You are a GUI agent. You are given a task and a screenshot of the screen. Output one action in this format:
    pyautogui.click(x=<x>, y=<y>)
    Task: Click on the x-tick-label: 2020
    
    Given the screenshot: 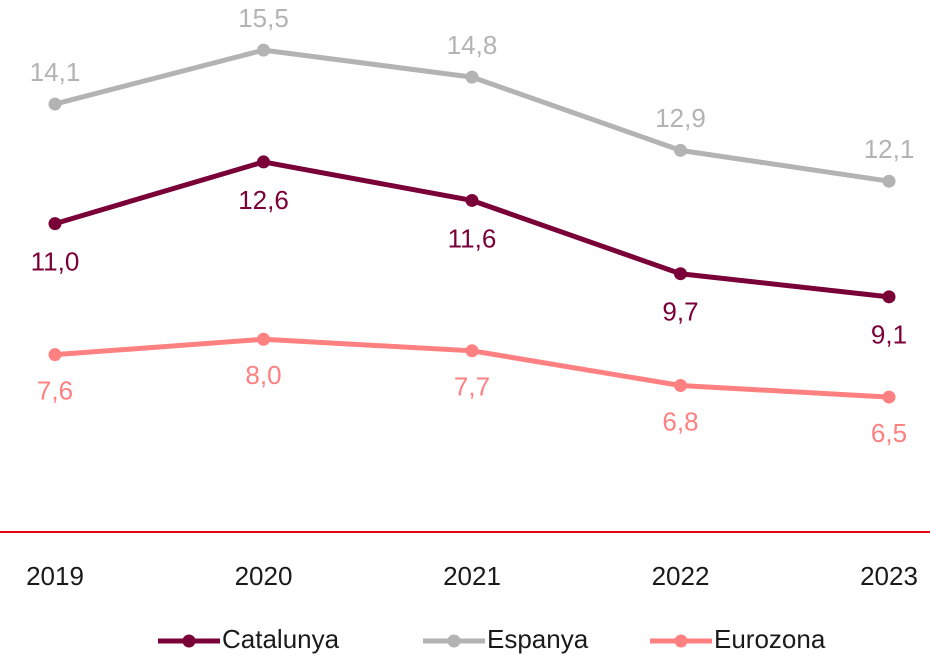 What is the action you would take?
    pyautogui.click(x=264, y=576)
    